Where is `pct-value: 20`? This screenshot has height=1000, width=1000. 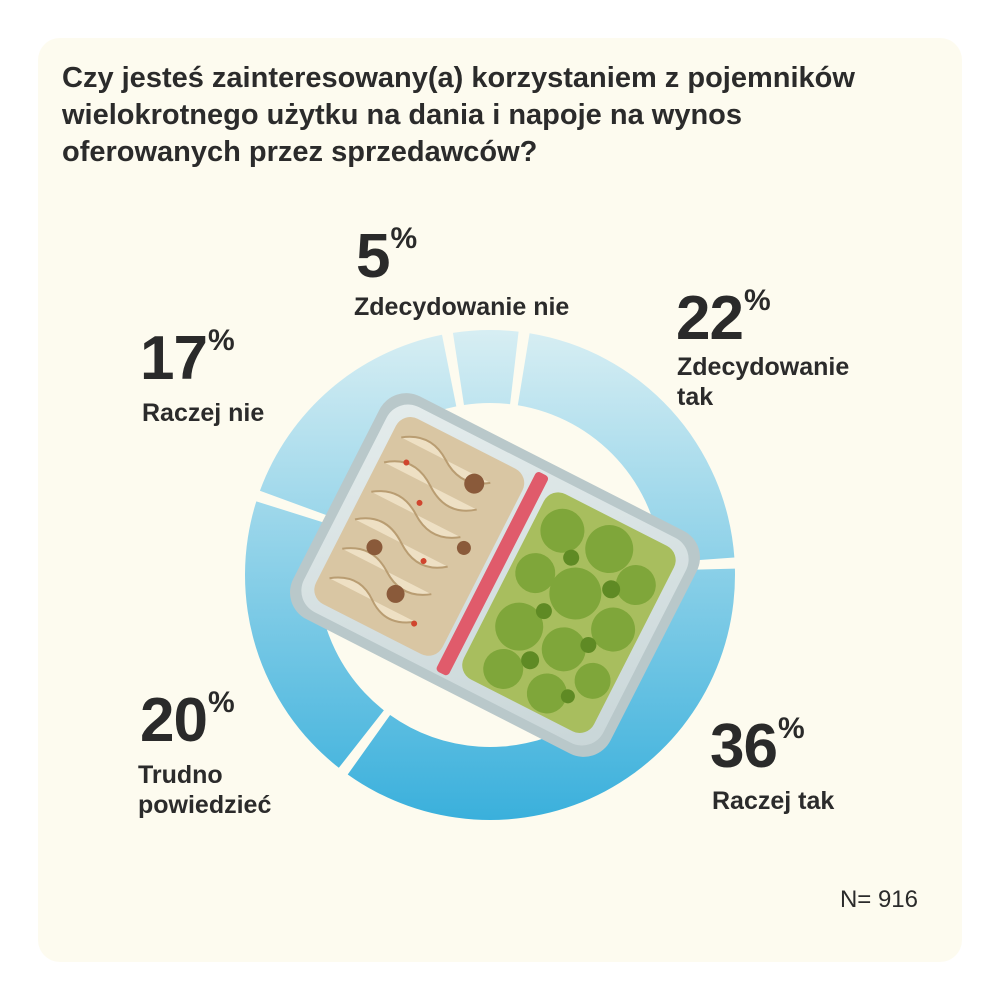
pct-value: 20 is located at coordinates (174, 720).